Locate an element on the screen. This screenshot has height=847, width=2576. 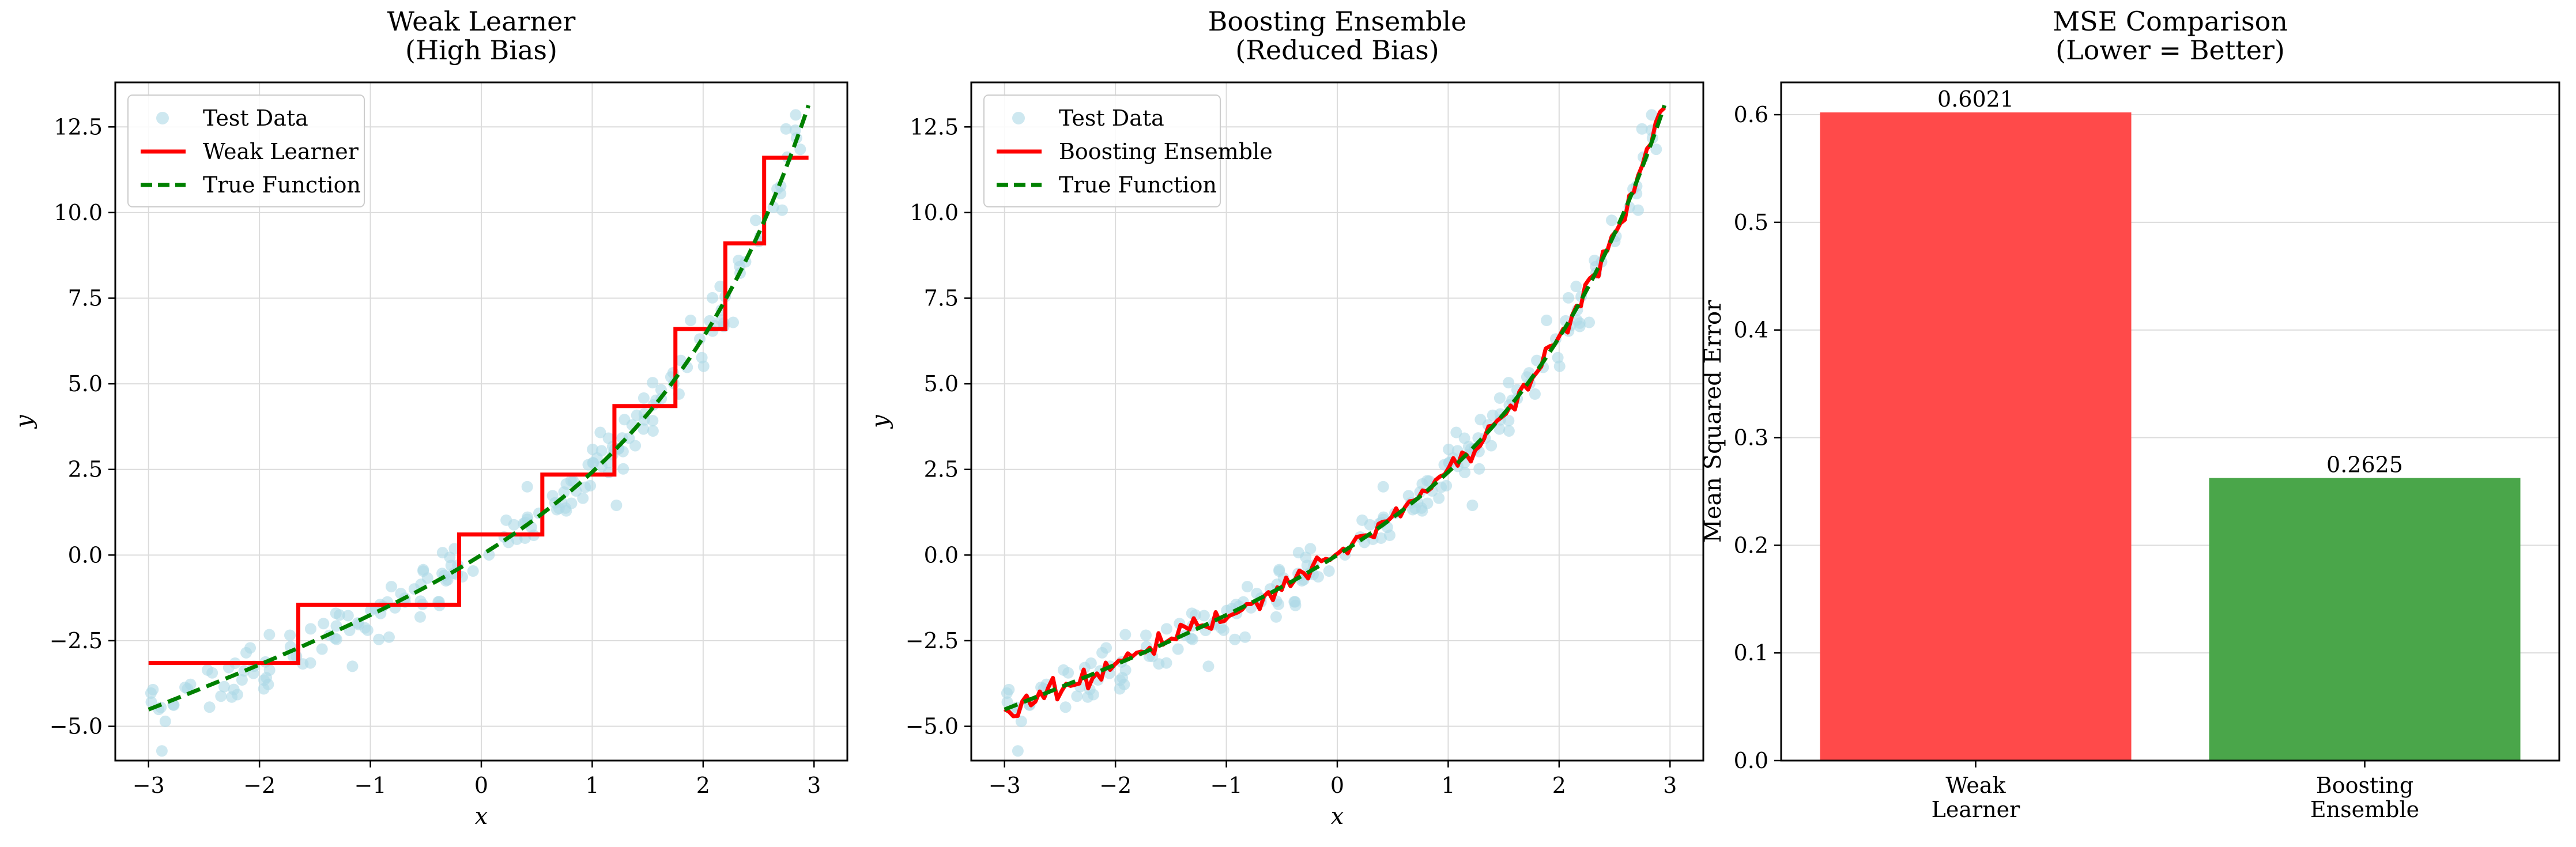
bar-value-label: 0.6021 is located at coordinates (1975, 99).